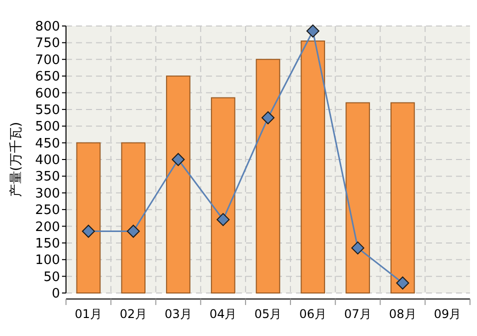  Describe the element at coordinates (47, 144) in the screenshot. I see `y-tick-label: 450` at that location.